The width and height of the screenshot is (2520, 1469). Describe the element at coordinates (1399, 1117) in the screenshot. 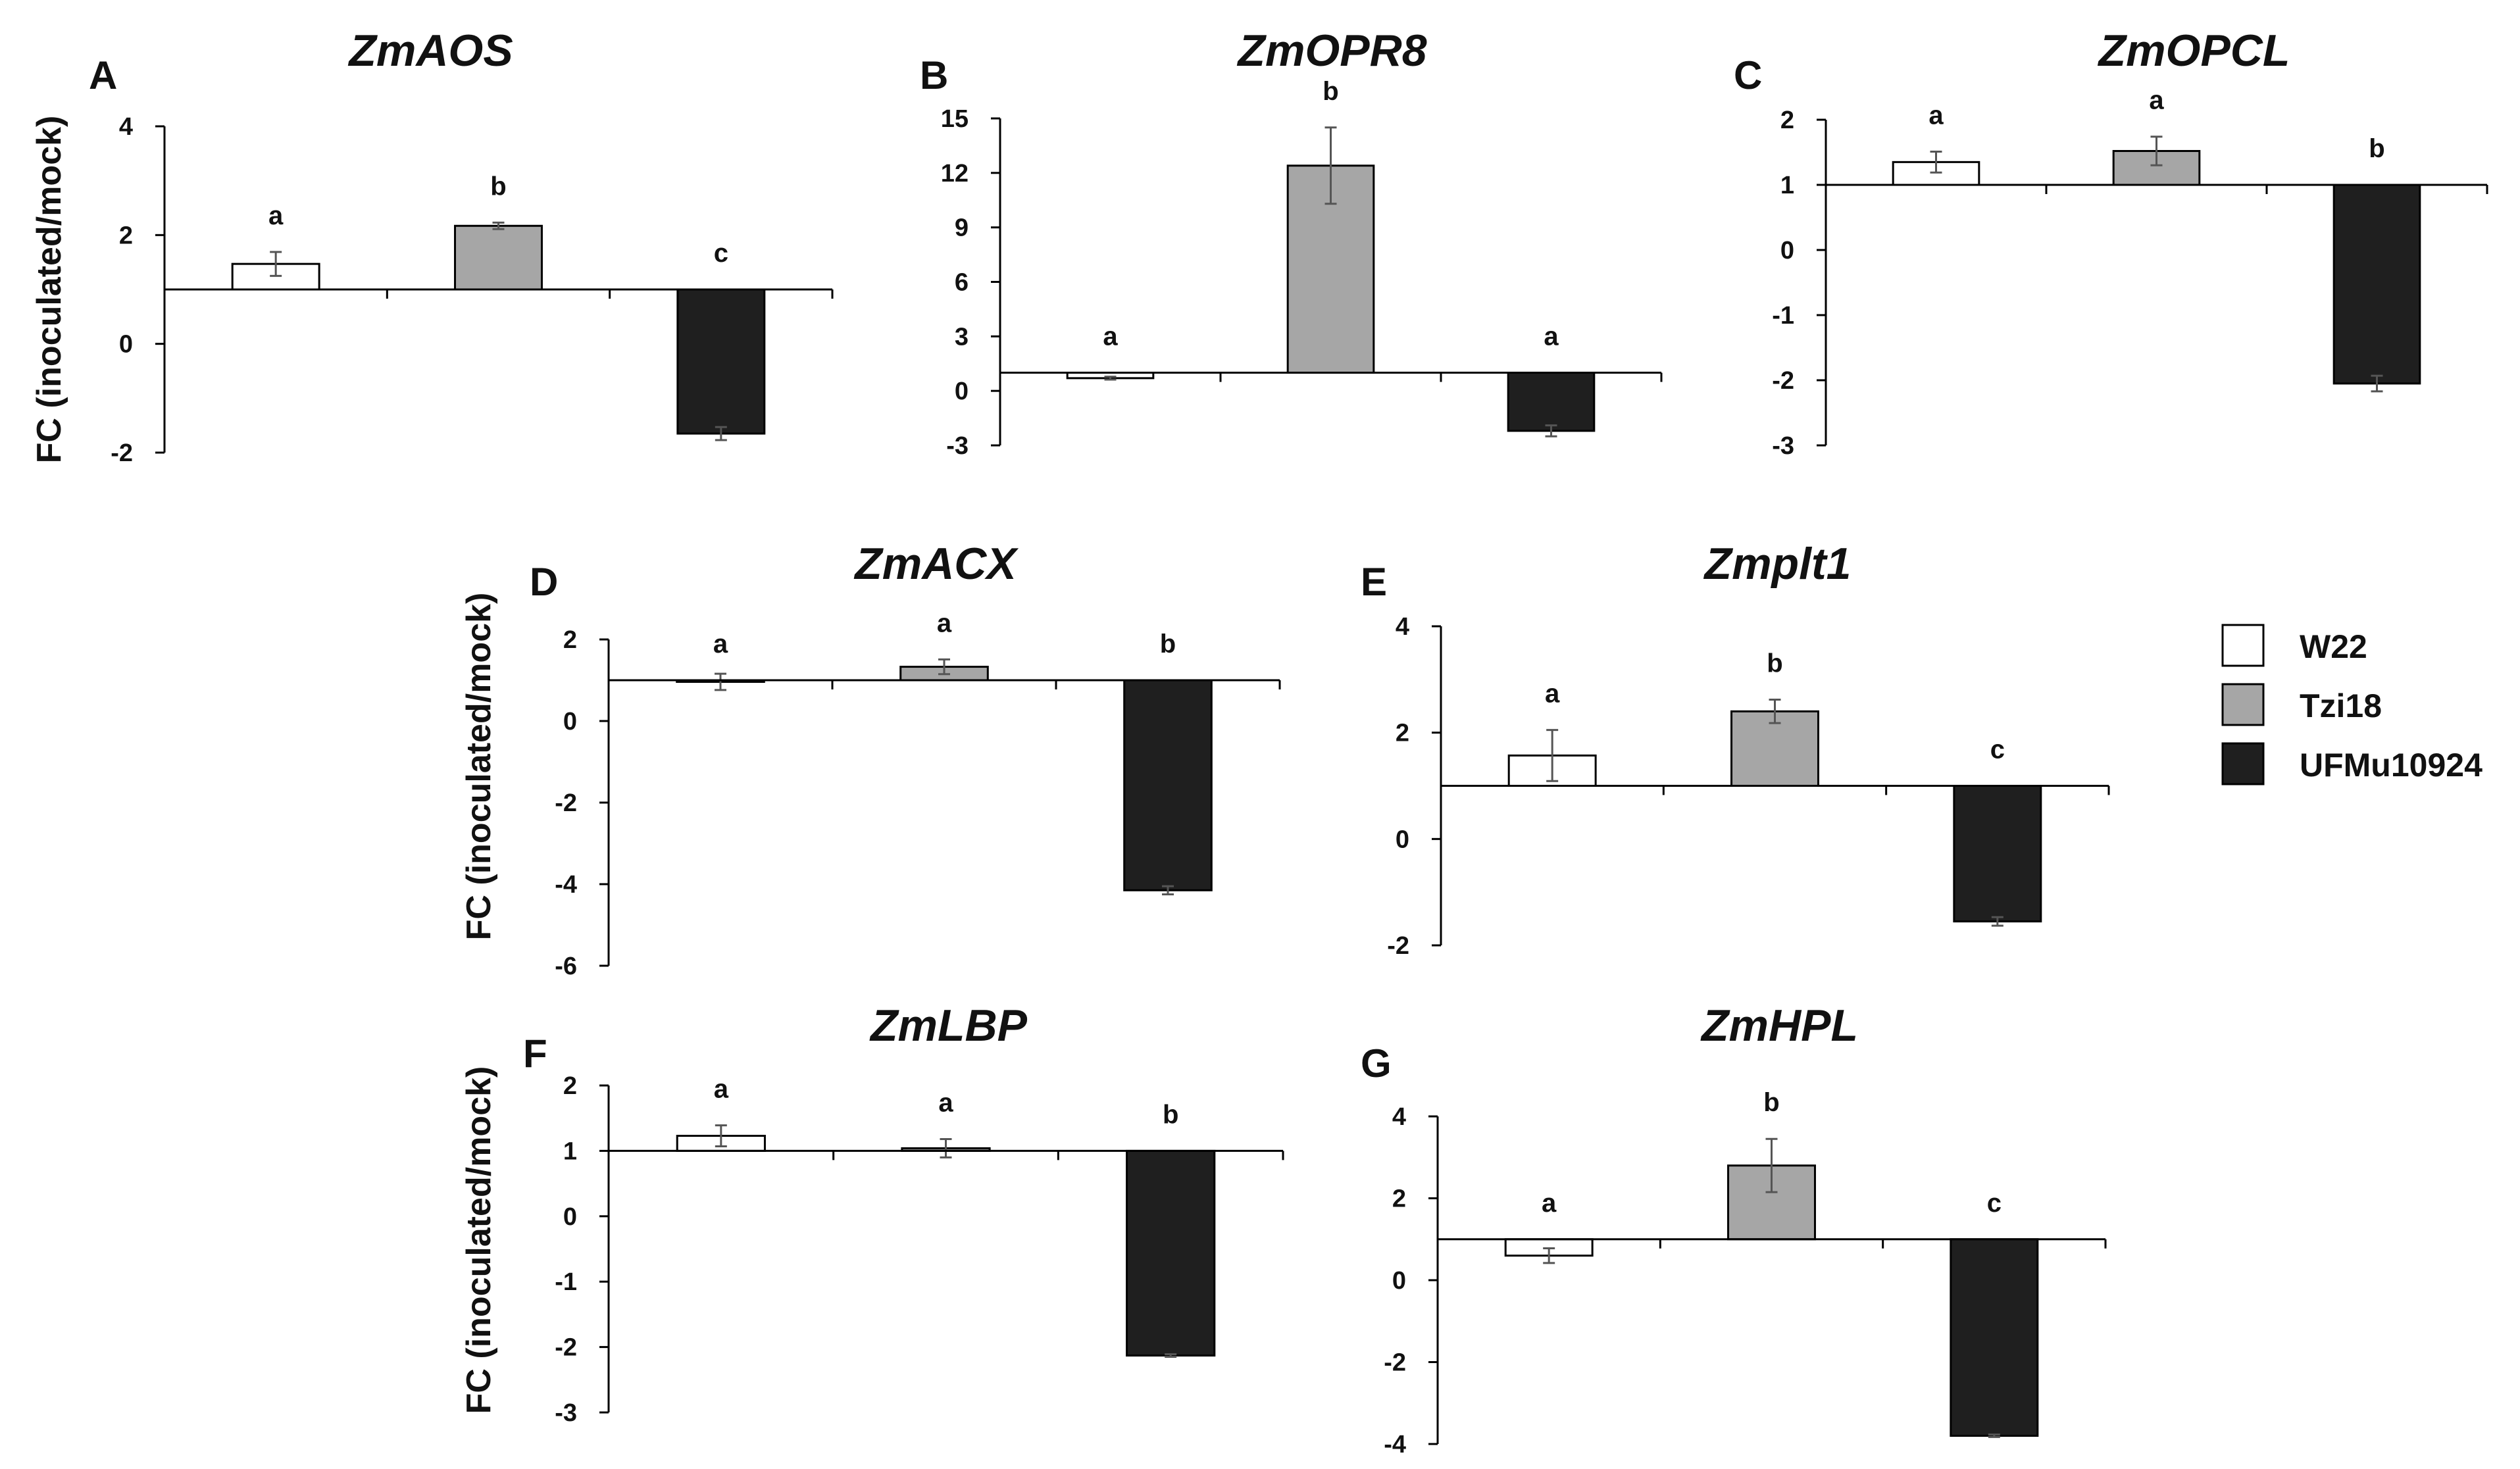

I see `y-tick-label-g-0: 4` at that location.